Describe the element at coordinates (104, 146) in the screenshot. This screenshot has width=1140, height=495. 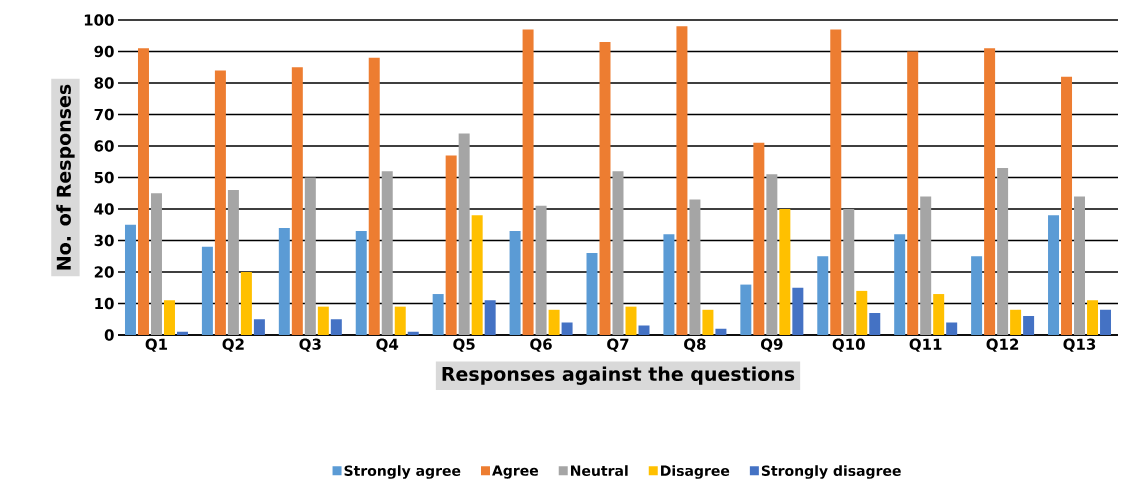
I see `y-tick-label: 60` at that location.